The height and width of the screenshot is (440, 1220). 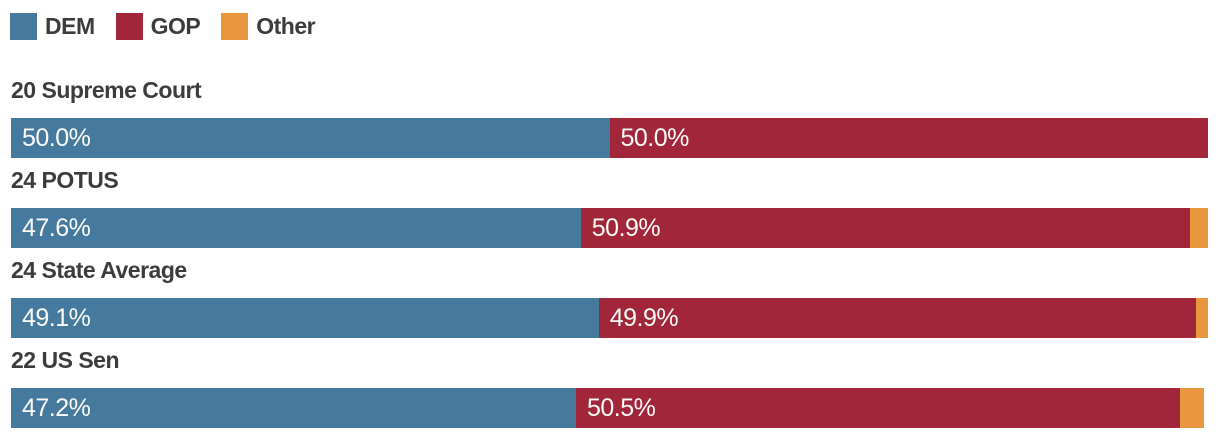 I want to click on dem-value-label: 49.1%, so click(x=56, y=317).